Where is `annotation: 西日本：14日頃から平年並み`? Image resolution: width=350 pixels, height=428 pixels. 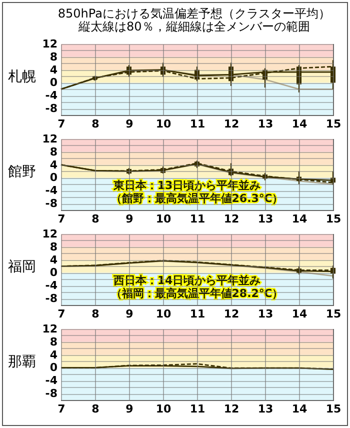 annotation: 西日本：14日頃から平年並み is located at coordinates (186, 280).